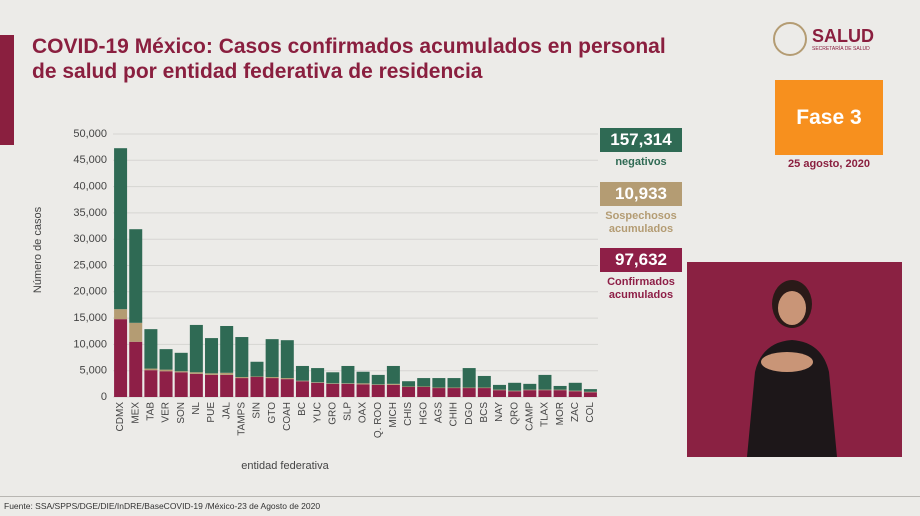 The image size is (920, 516). What do you see at coordinates (641, 260) in the screenshot?
I see `summary-total: 97,632` at bounding box center [641, 260].